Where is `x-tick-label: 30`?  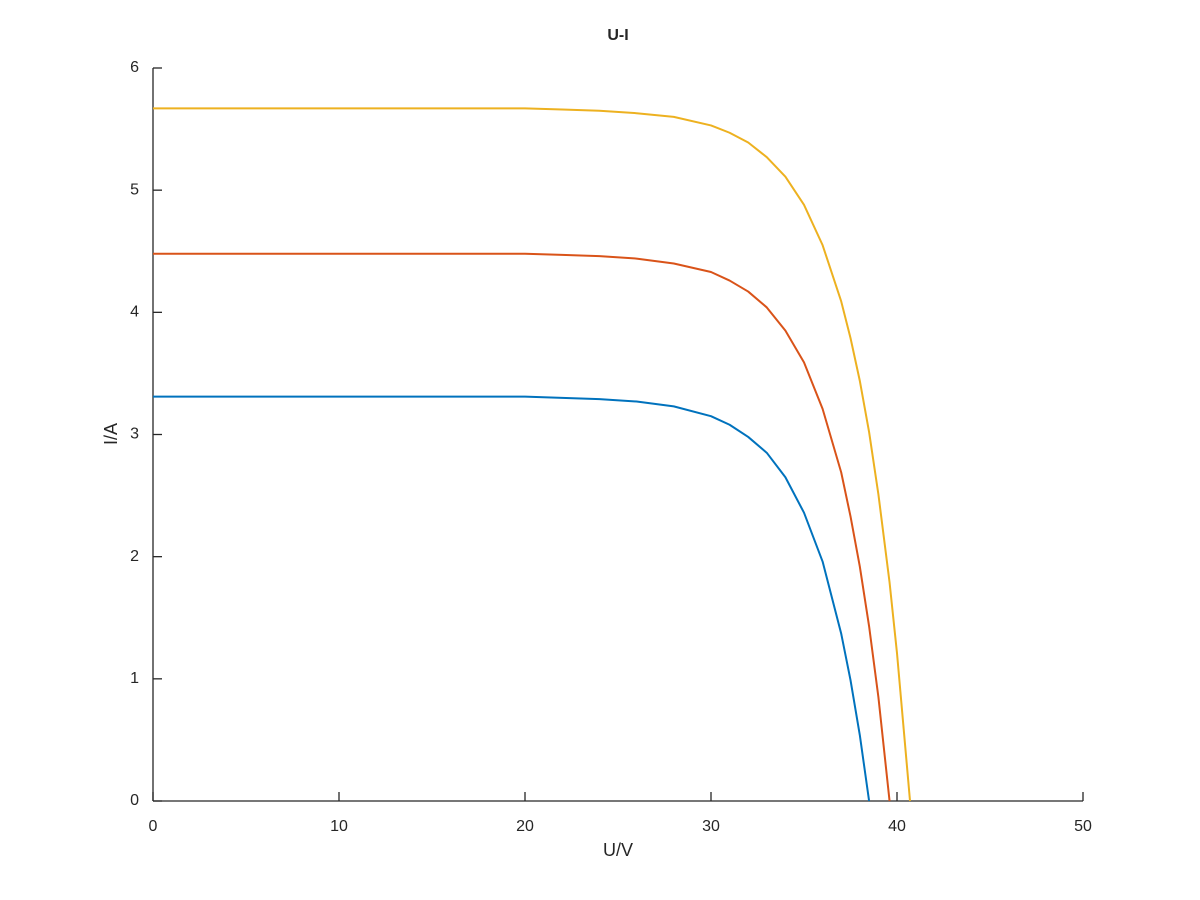 x-tick-label: 30 is located at coordinates (711, 826).